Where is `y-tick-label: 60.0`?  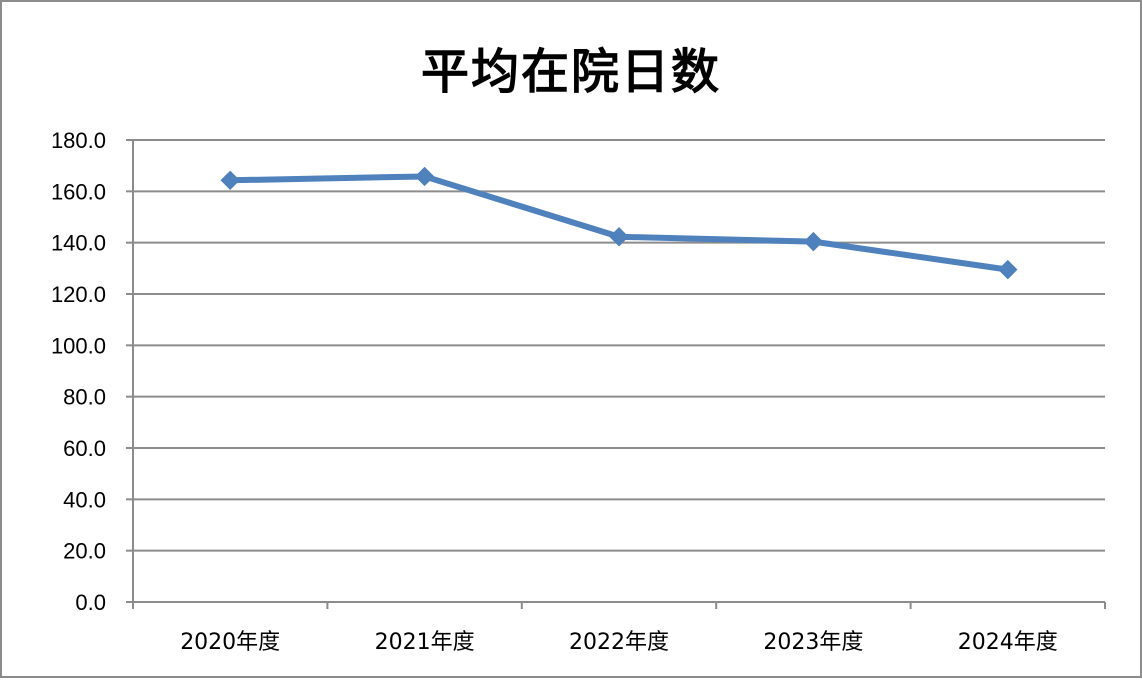
y-tick-label: 60.0 is located at coordinates (84, 448).